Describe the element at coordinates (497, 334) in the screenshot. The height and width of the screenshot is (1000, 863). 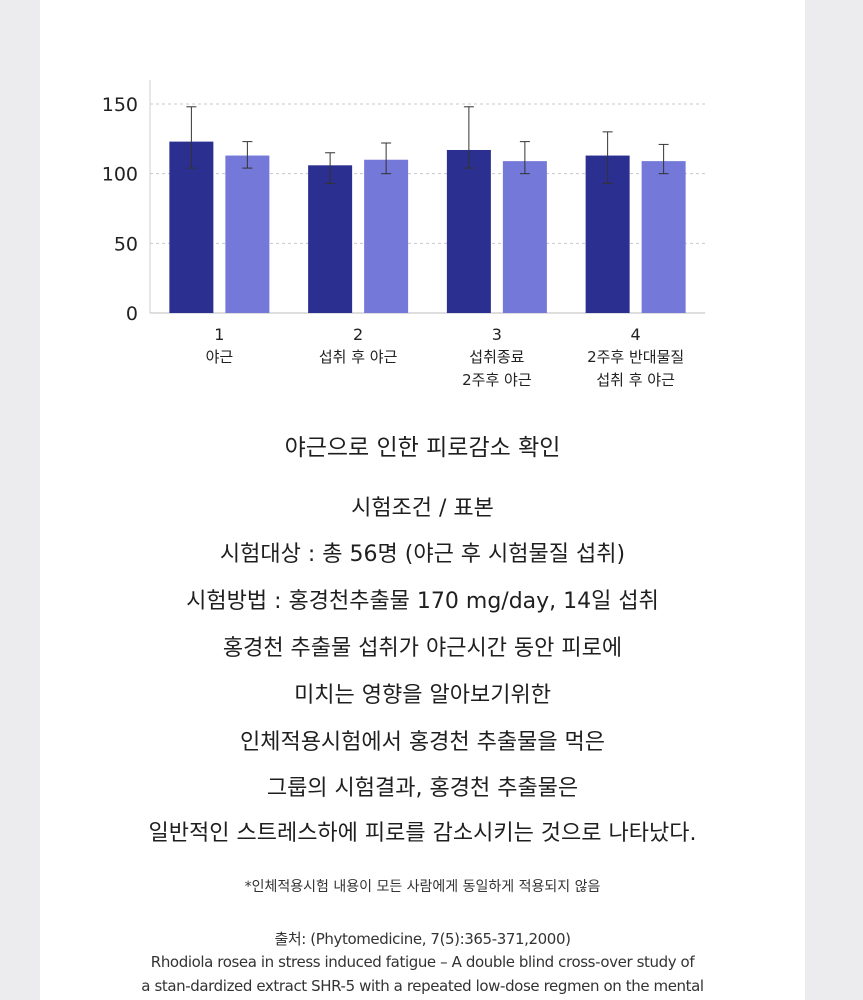
I see `x-tick-number: 3` at that location.